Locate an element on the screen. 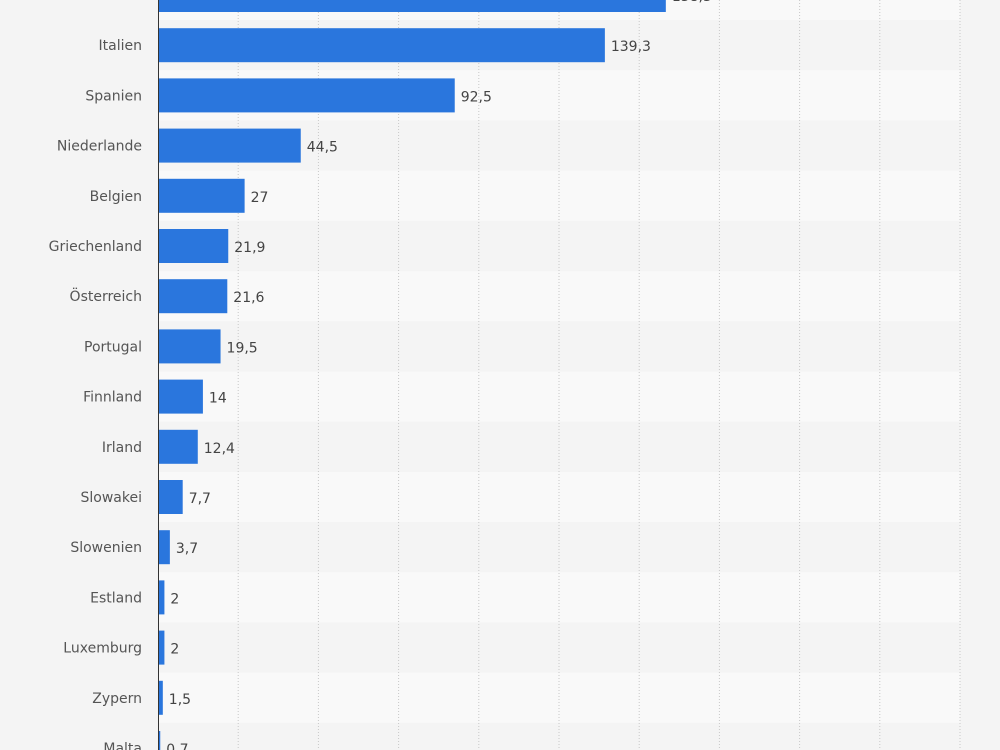  value-label: 27 is located at coordinates (260, 198).